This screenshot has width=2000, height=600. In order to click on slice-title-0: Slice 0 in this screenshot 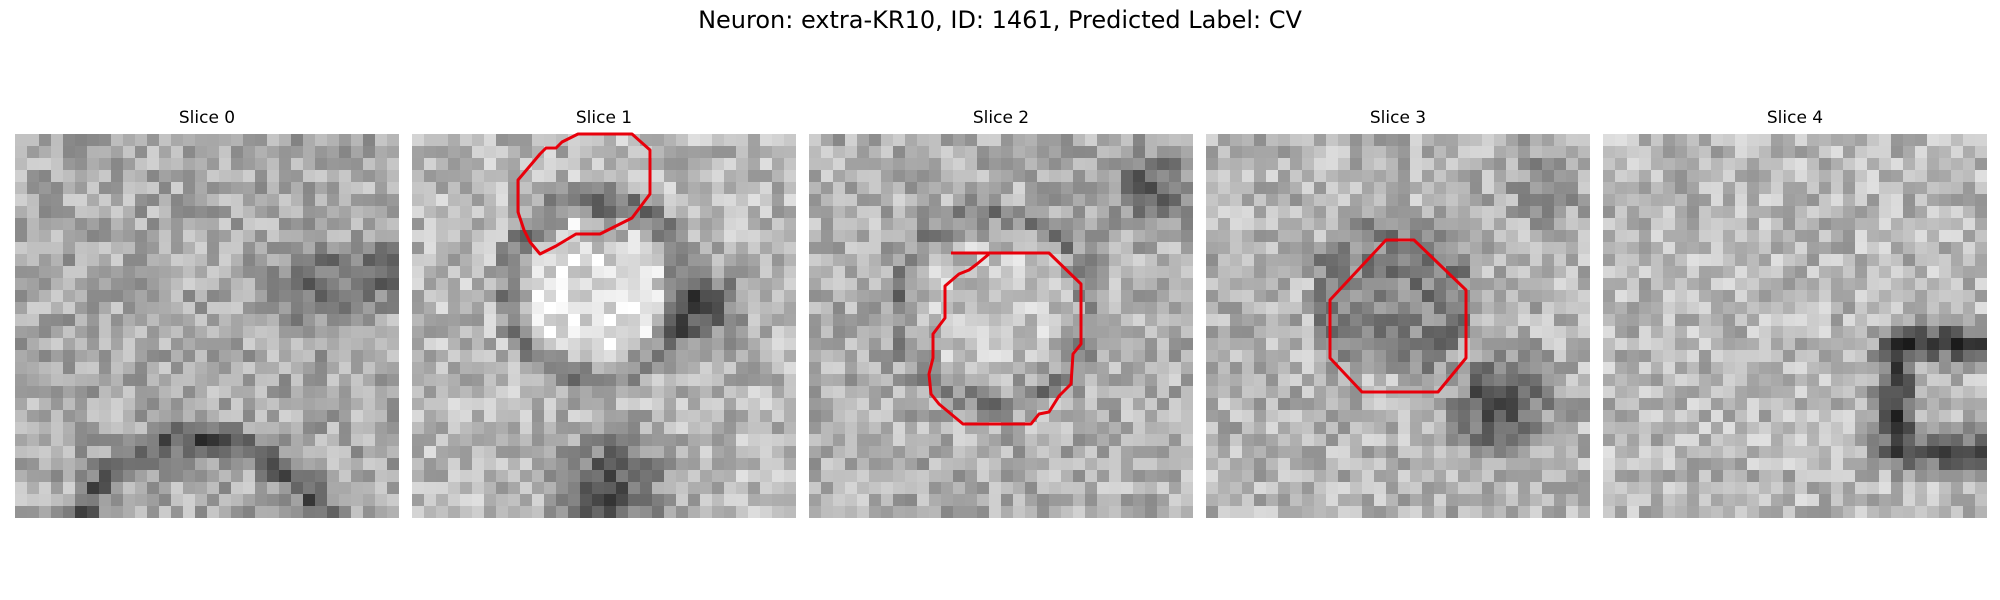, I will do `click(207, 118)`.